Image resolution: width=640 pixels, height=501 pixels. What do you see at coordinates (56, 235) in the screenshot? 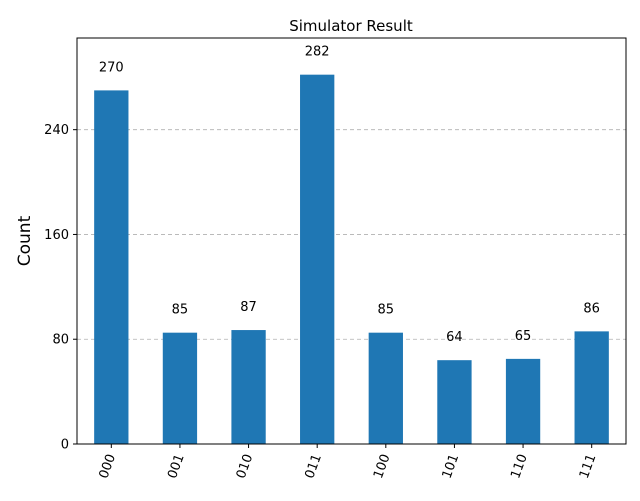
I see `y-tick-label: 160` at bounding box center [56, 235].